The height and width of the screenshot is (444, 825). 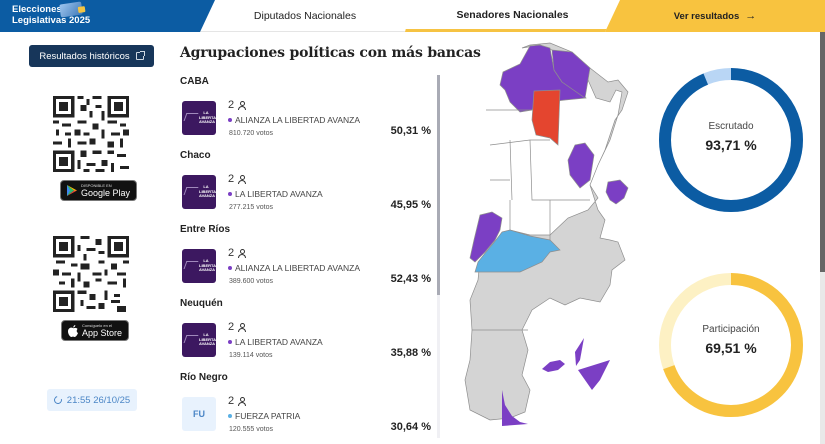 What do you see at coordinates (410, 427) in the screenshot?
I see `vote-percentage: 30,64 %` at bounding box center [410, 427].